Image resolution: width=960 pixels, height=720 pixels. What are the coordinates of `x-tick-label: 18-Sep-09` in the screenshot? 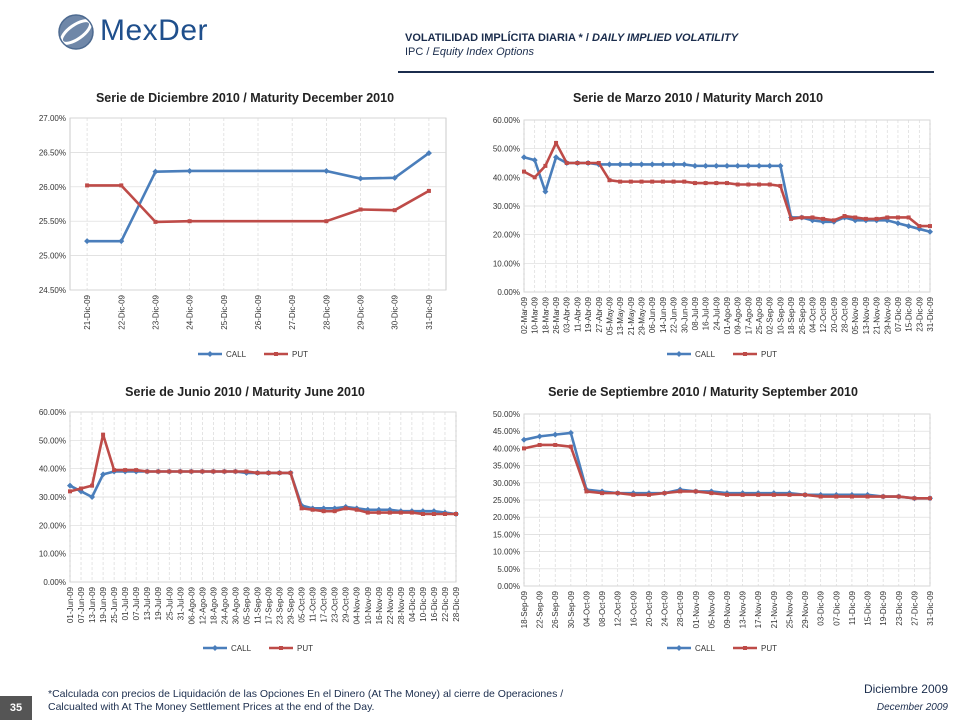 It's located at (524, 609).